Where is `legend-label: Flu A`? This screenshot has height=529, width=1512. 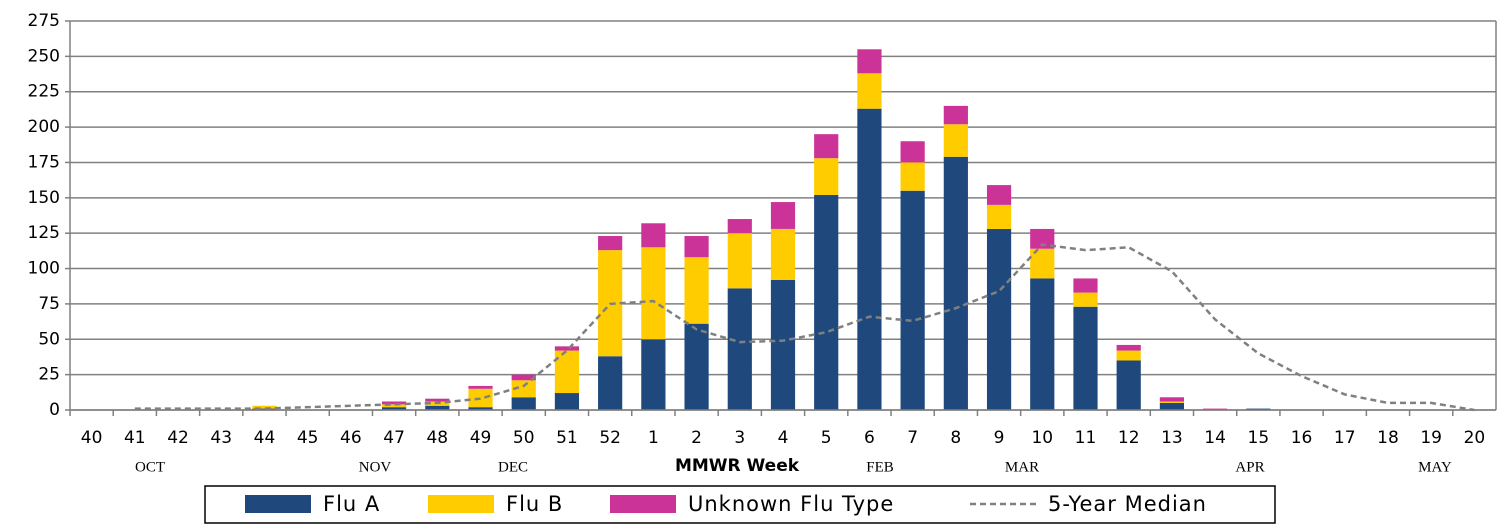 legend-label: Flu A is located at coordinates (351, 504).